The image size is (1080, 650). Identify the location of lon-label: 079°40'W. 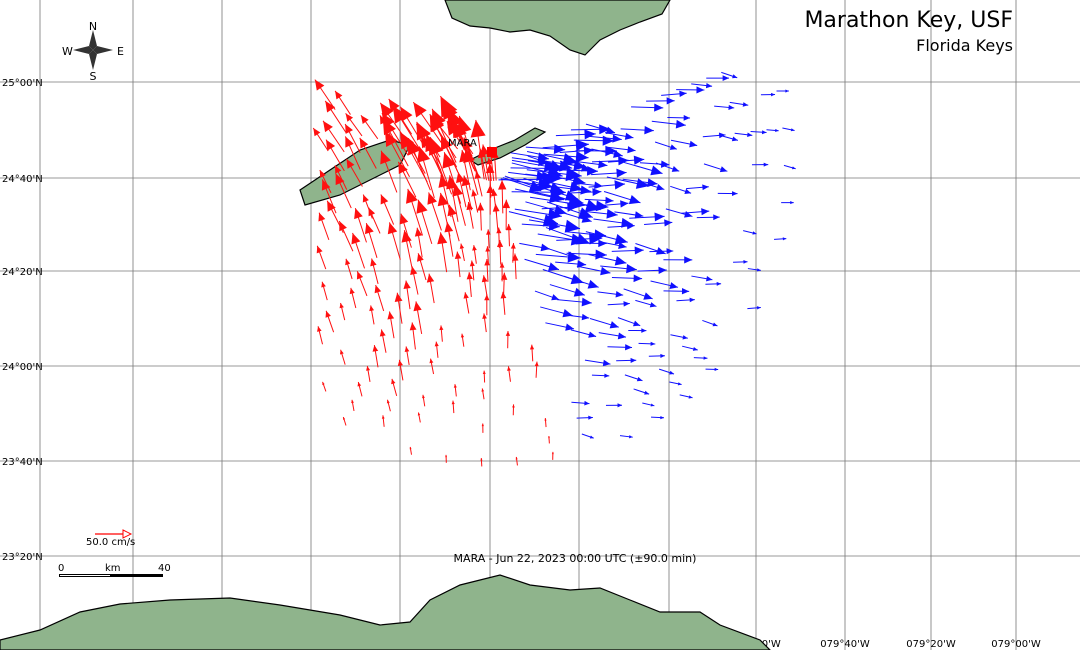
(845, 644).